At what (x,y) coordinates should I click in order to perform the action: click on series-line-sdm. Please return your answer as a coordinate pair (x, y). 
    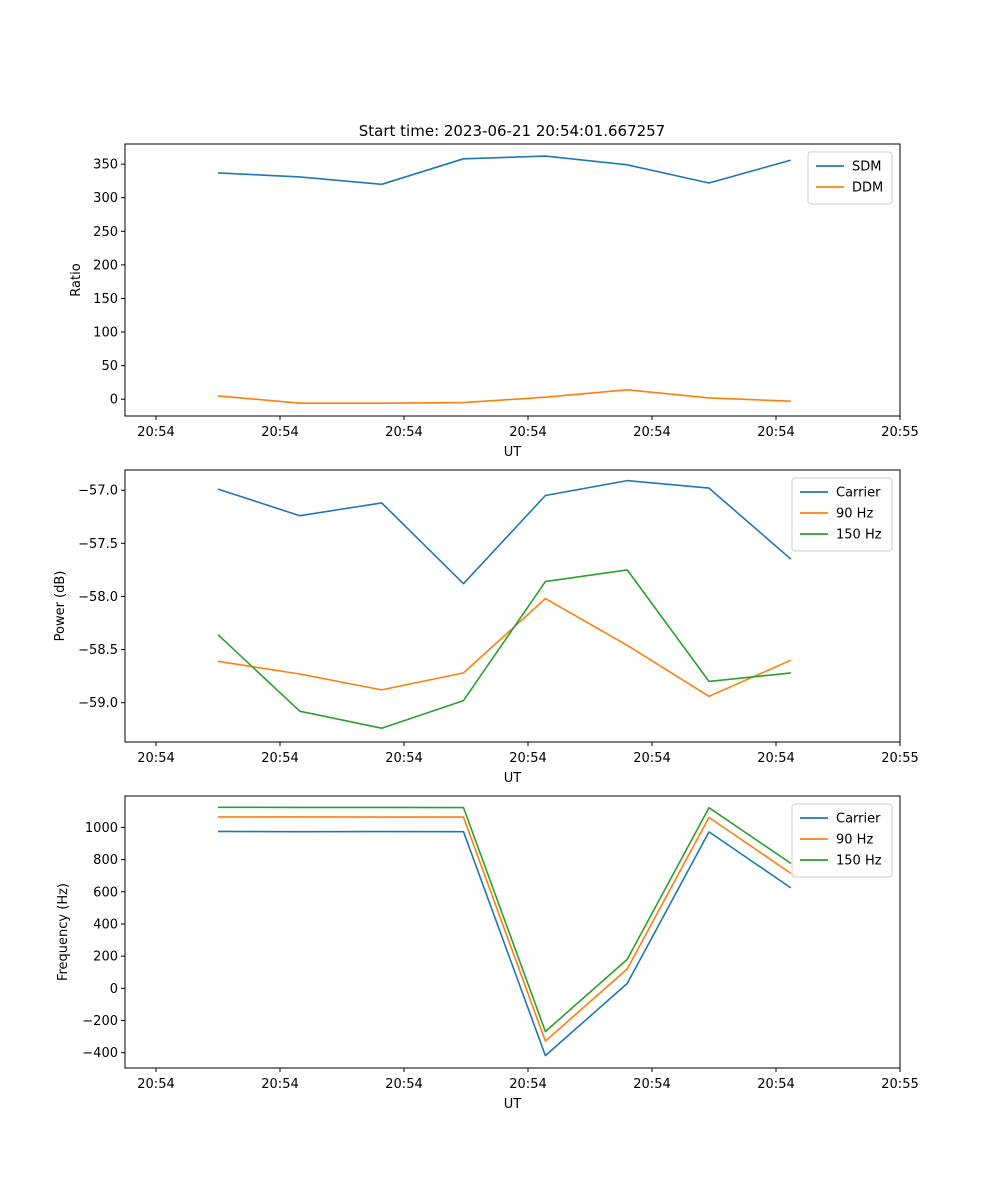
    Looking at the image, I should click on (504, 170).